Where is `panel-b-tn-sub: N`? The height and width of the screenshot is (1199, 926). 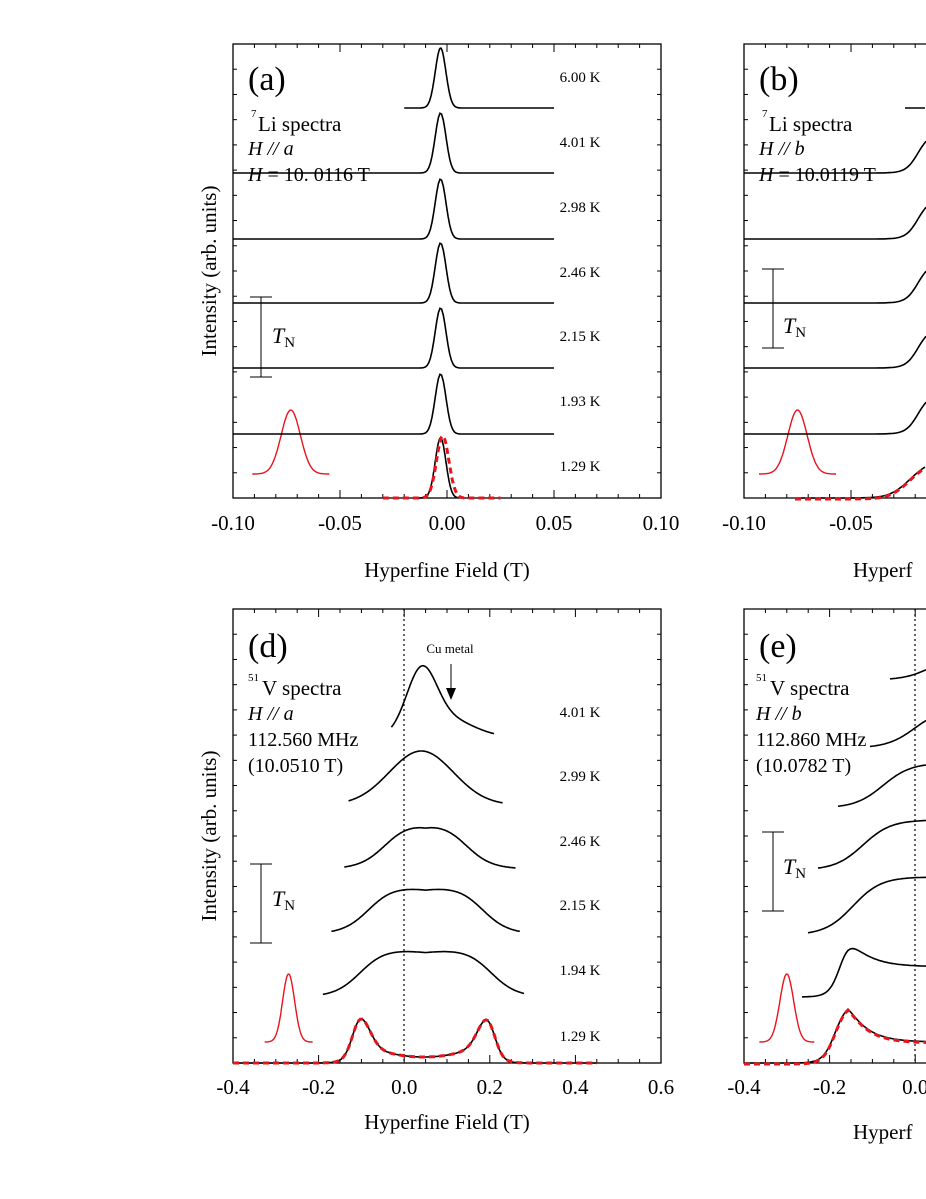
panel-b-tn-sub: N is located at coordinates (800, 333).